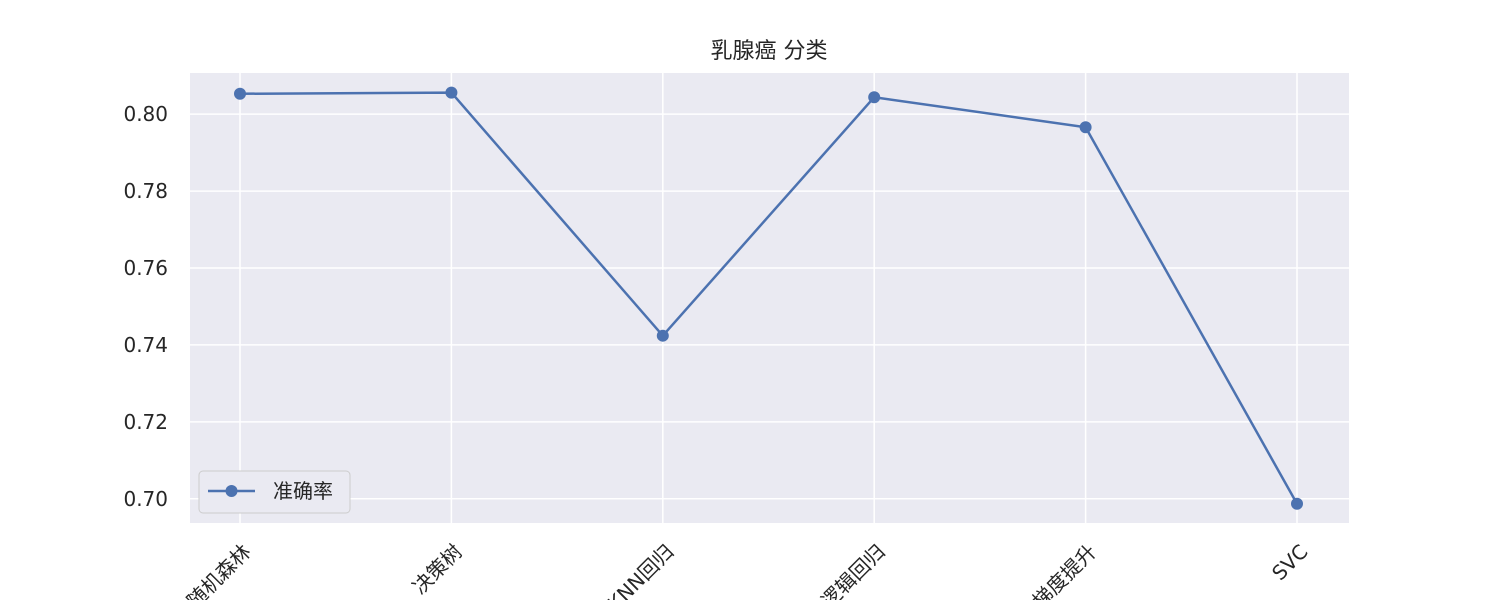 Image resolution: width=1500 pixels, height=600 pixels. What do you see at coordinates (232, 491) in the screenshot?
I see `legend-marker-swatch` at bounding box center [232, 491].